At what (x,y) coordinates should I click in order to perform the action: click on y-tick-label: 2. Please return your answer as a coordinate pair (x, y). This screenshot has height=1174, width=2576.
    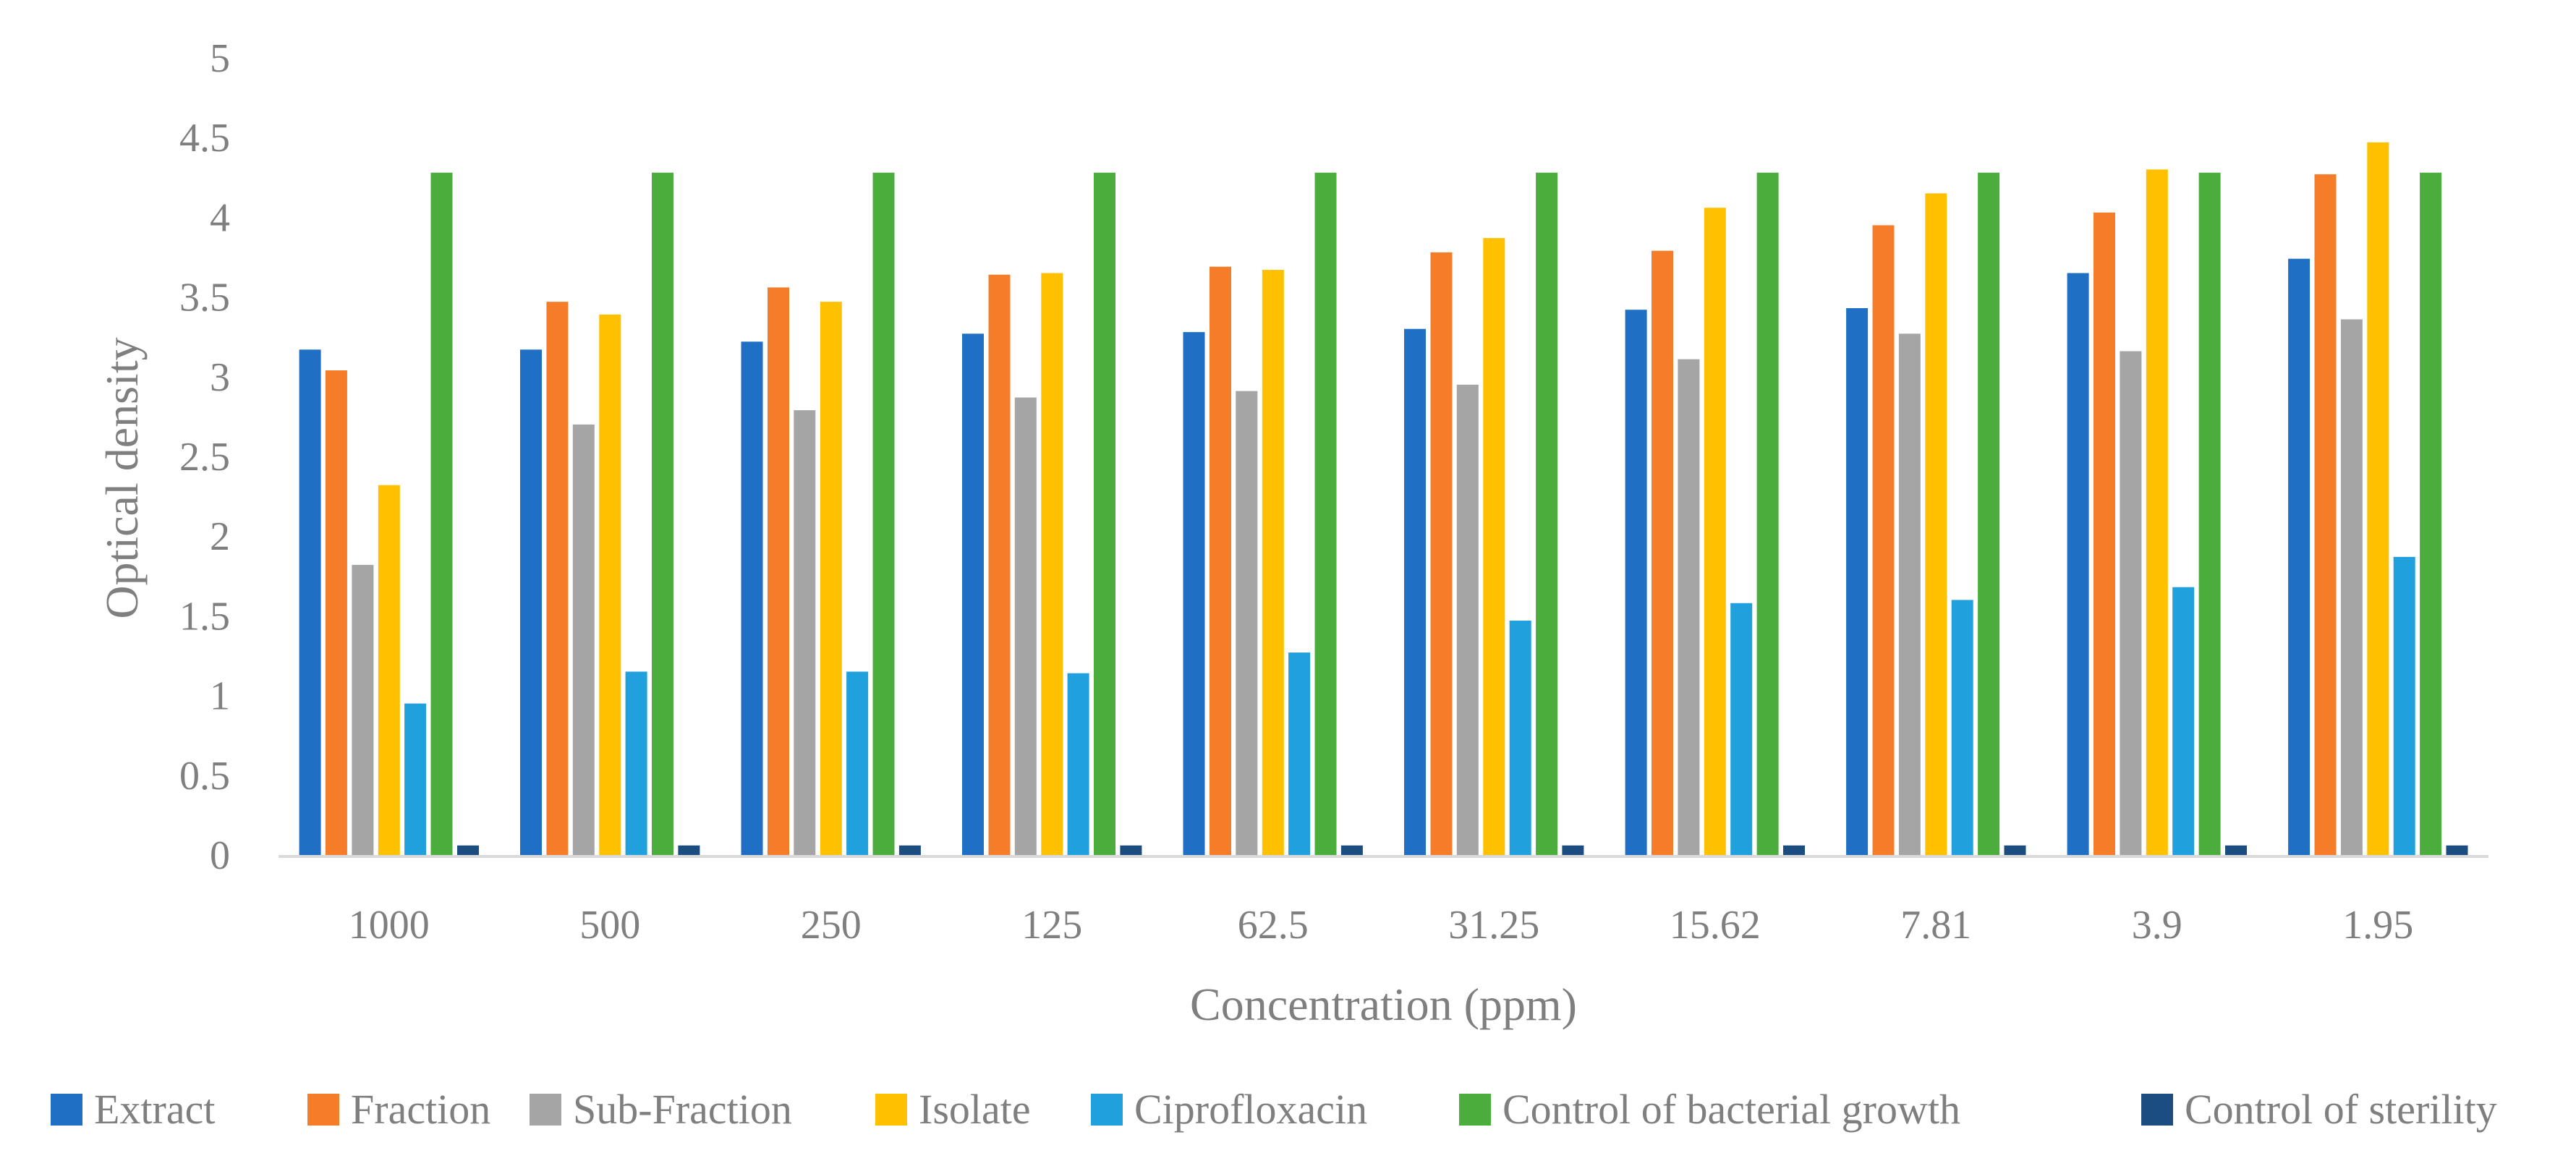
    Looking at the image, I should click on (220, 536).